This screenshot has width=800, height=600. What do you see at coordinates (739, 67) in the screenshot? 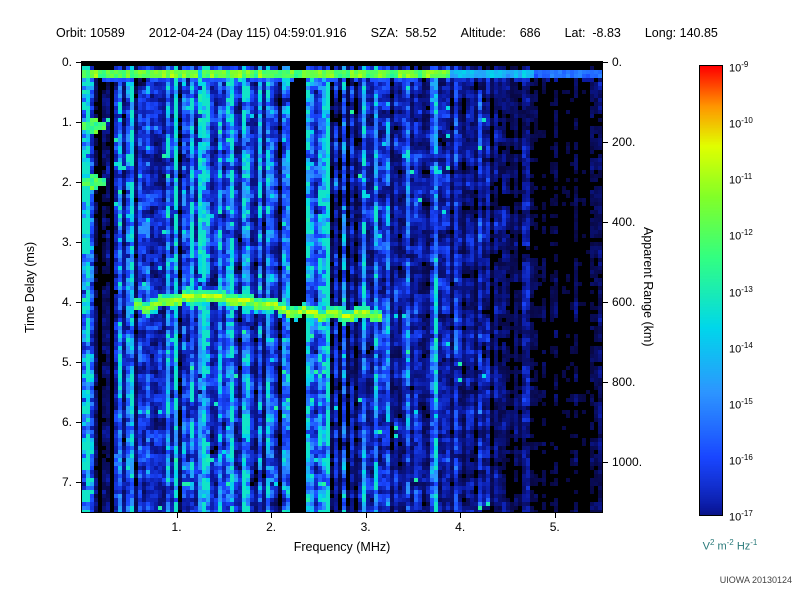
I see `colorbar-tick-label: 10-9` at bounding box center [739, 67].